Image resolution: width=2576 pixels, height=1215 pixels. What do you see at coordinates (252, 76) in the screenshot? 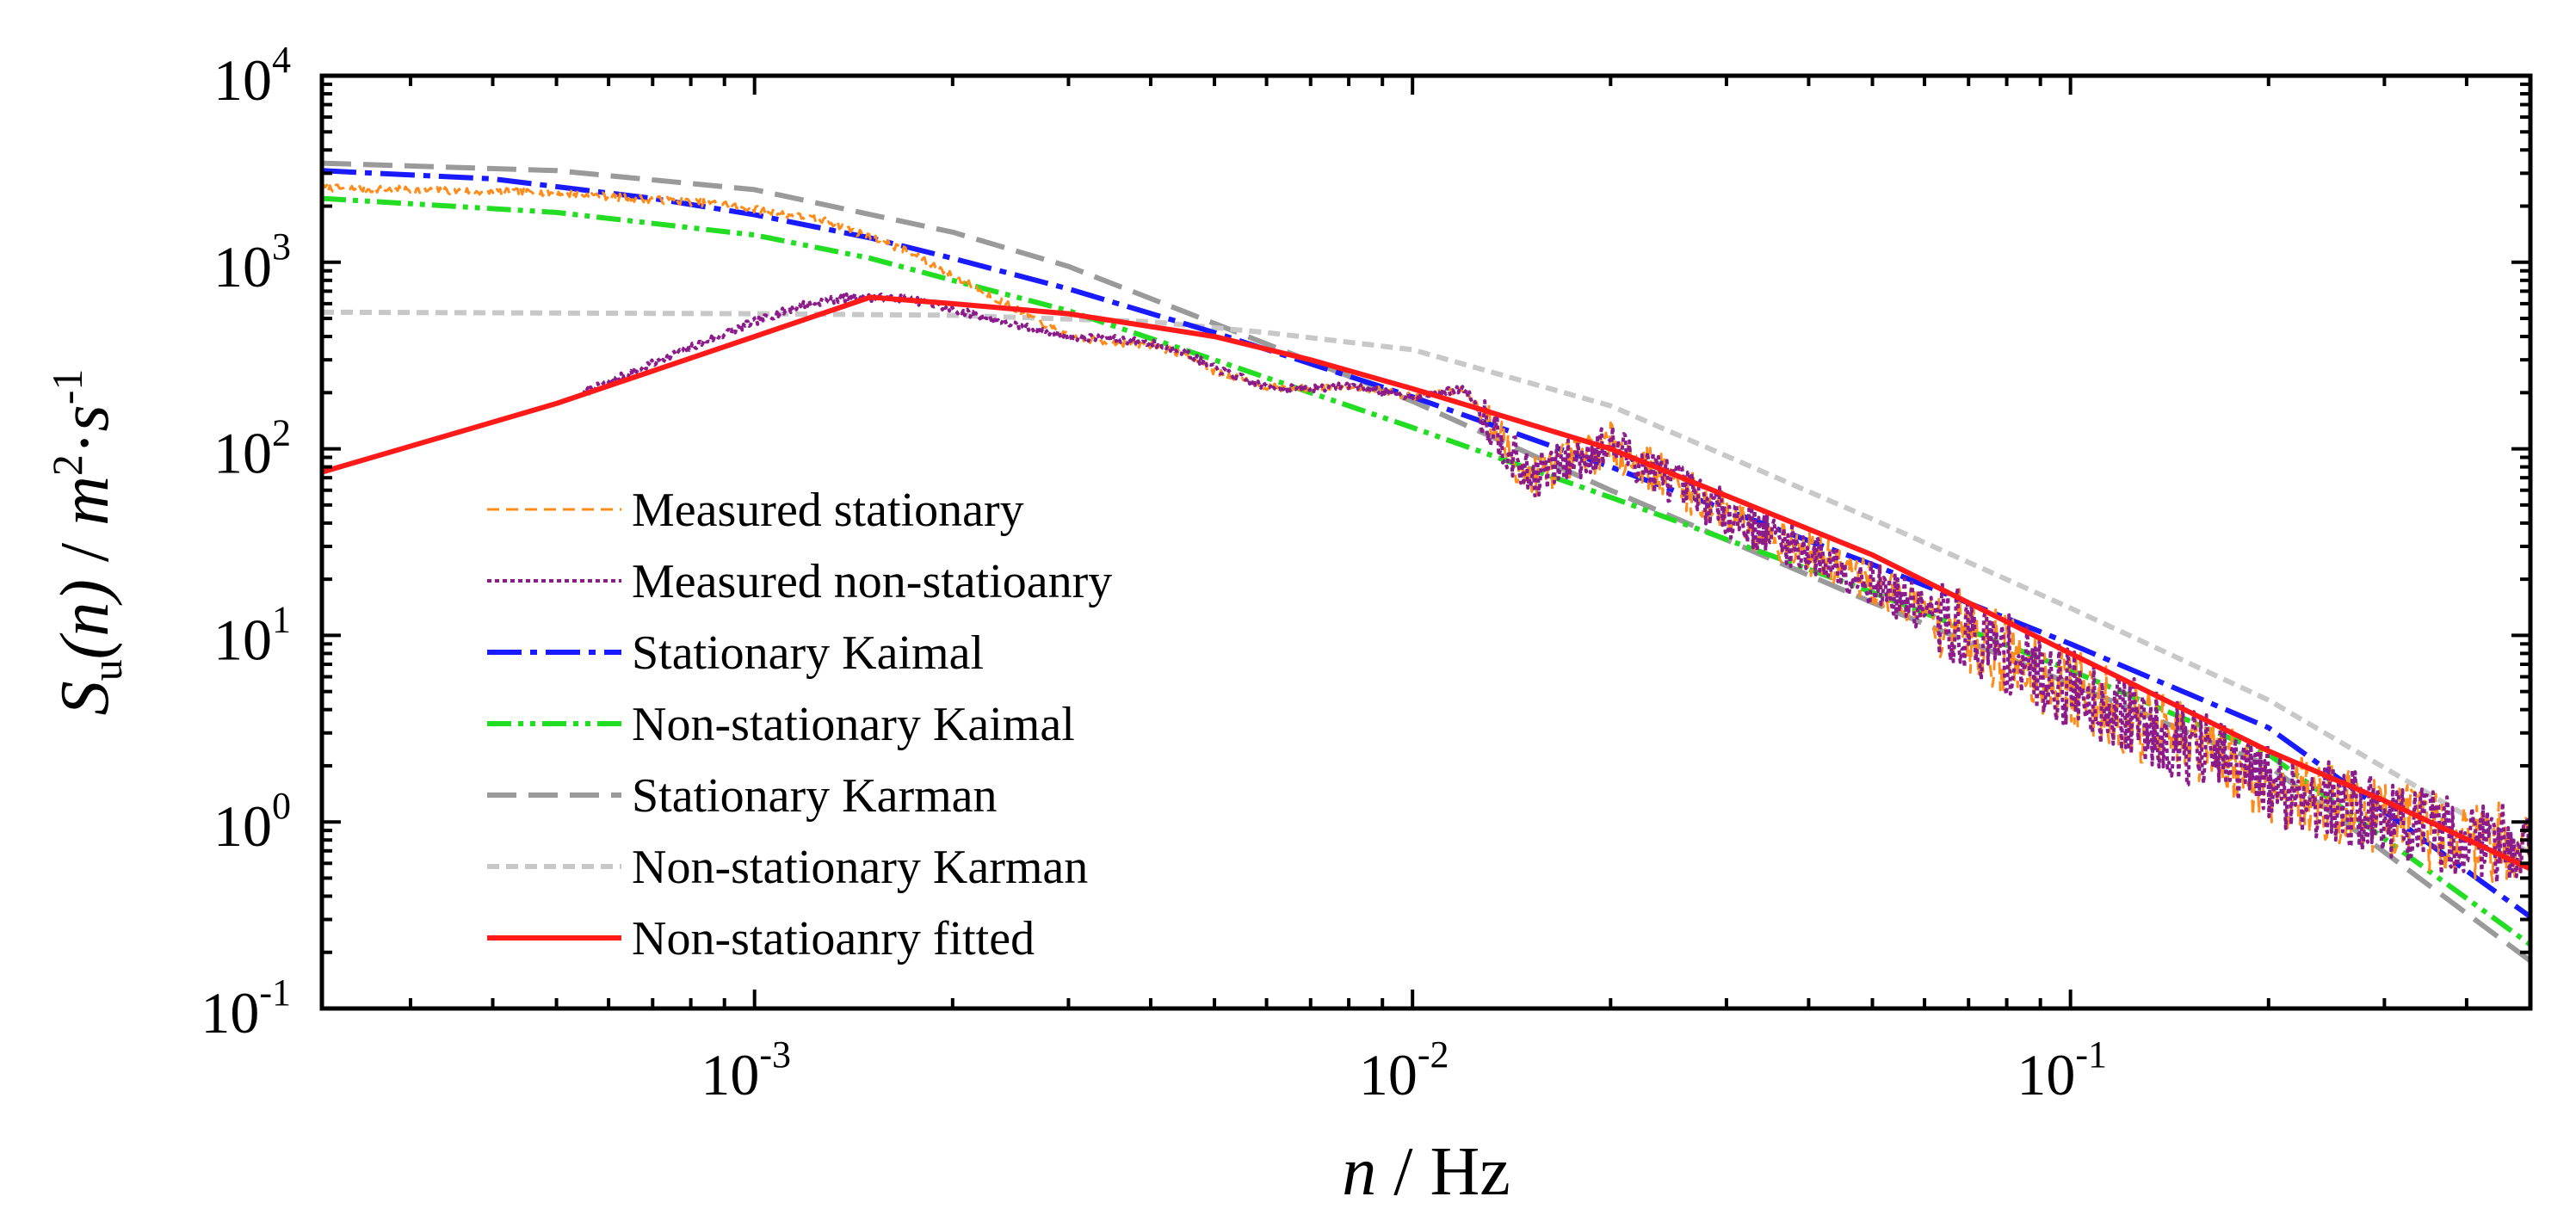
I see `y-tick-label: 10⁴` at bounding box center [252, 76].